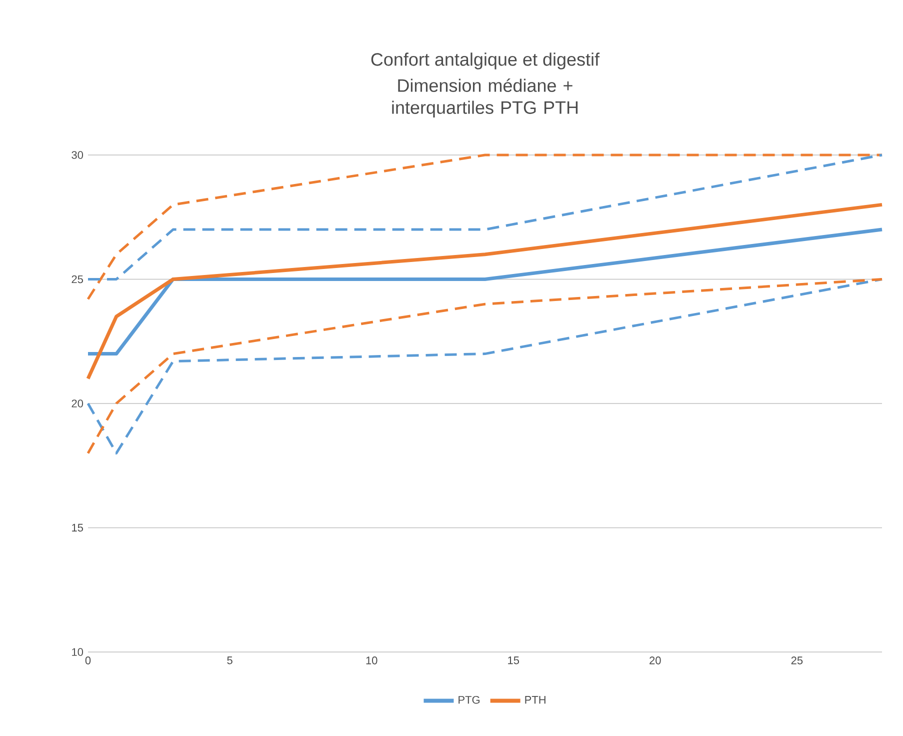 The height and width of the screenshot is (736, 903). What do you see at coordinates (78, 528) in the screenshot?
I see `y-tick-label: 15` at bounding box center [78, 528].